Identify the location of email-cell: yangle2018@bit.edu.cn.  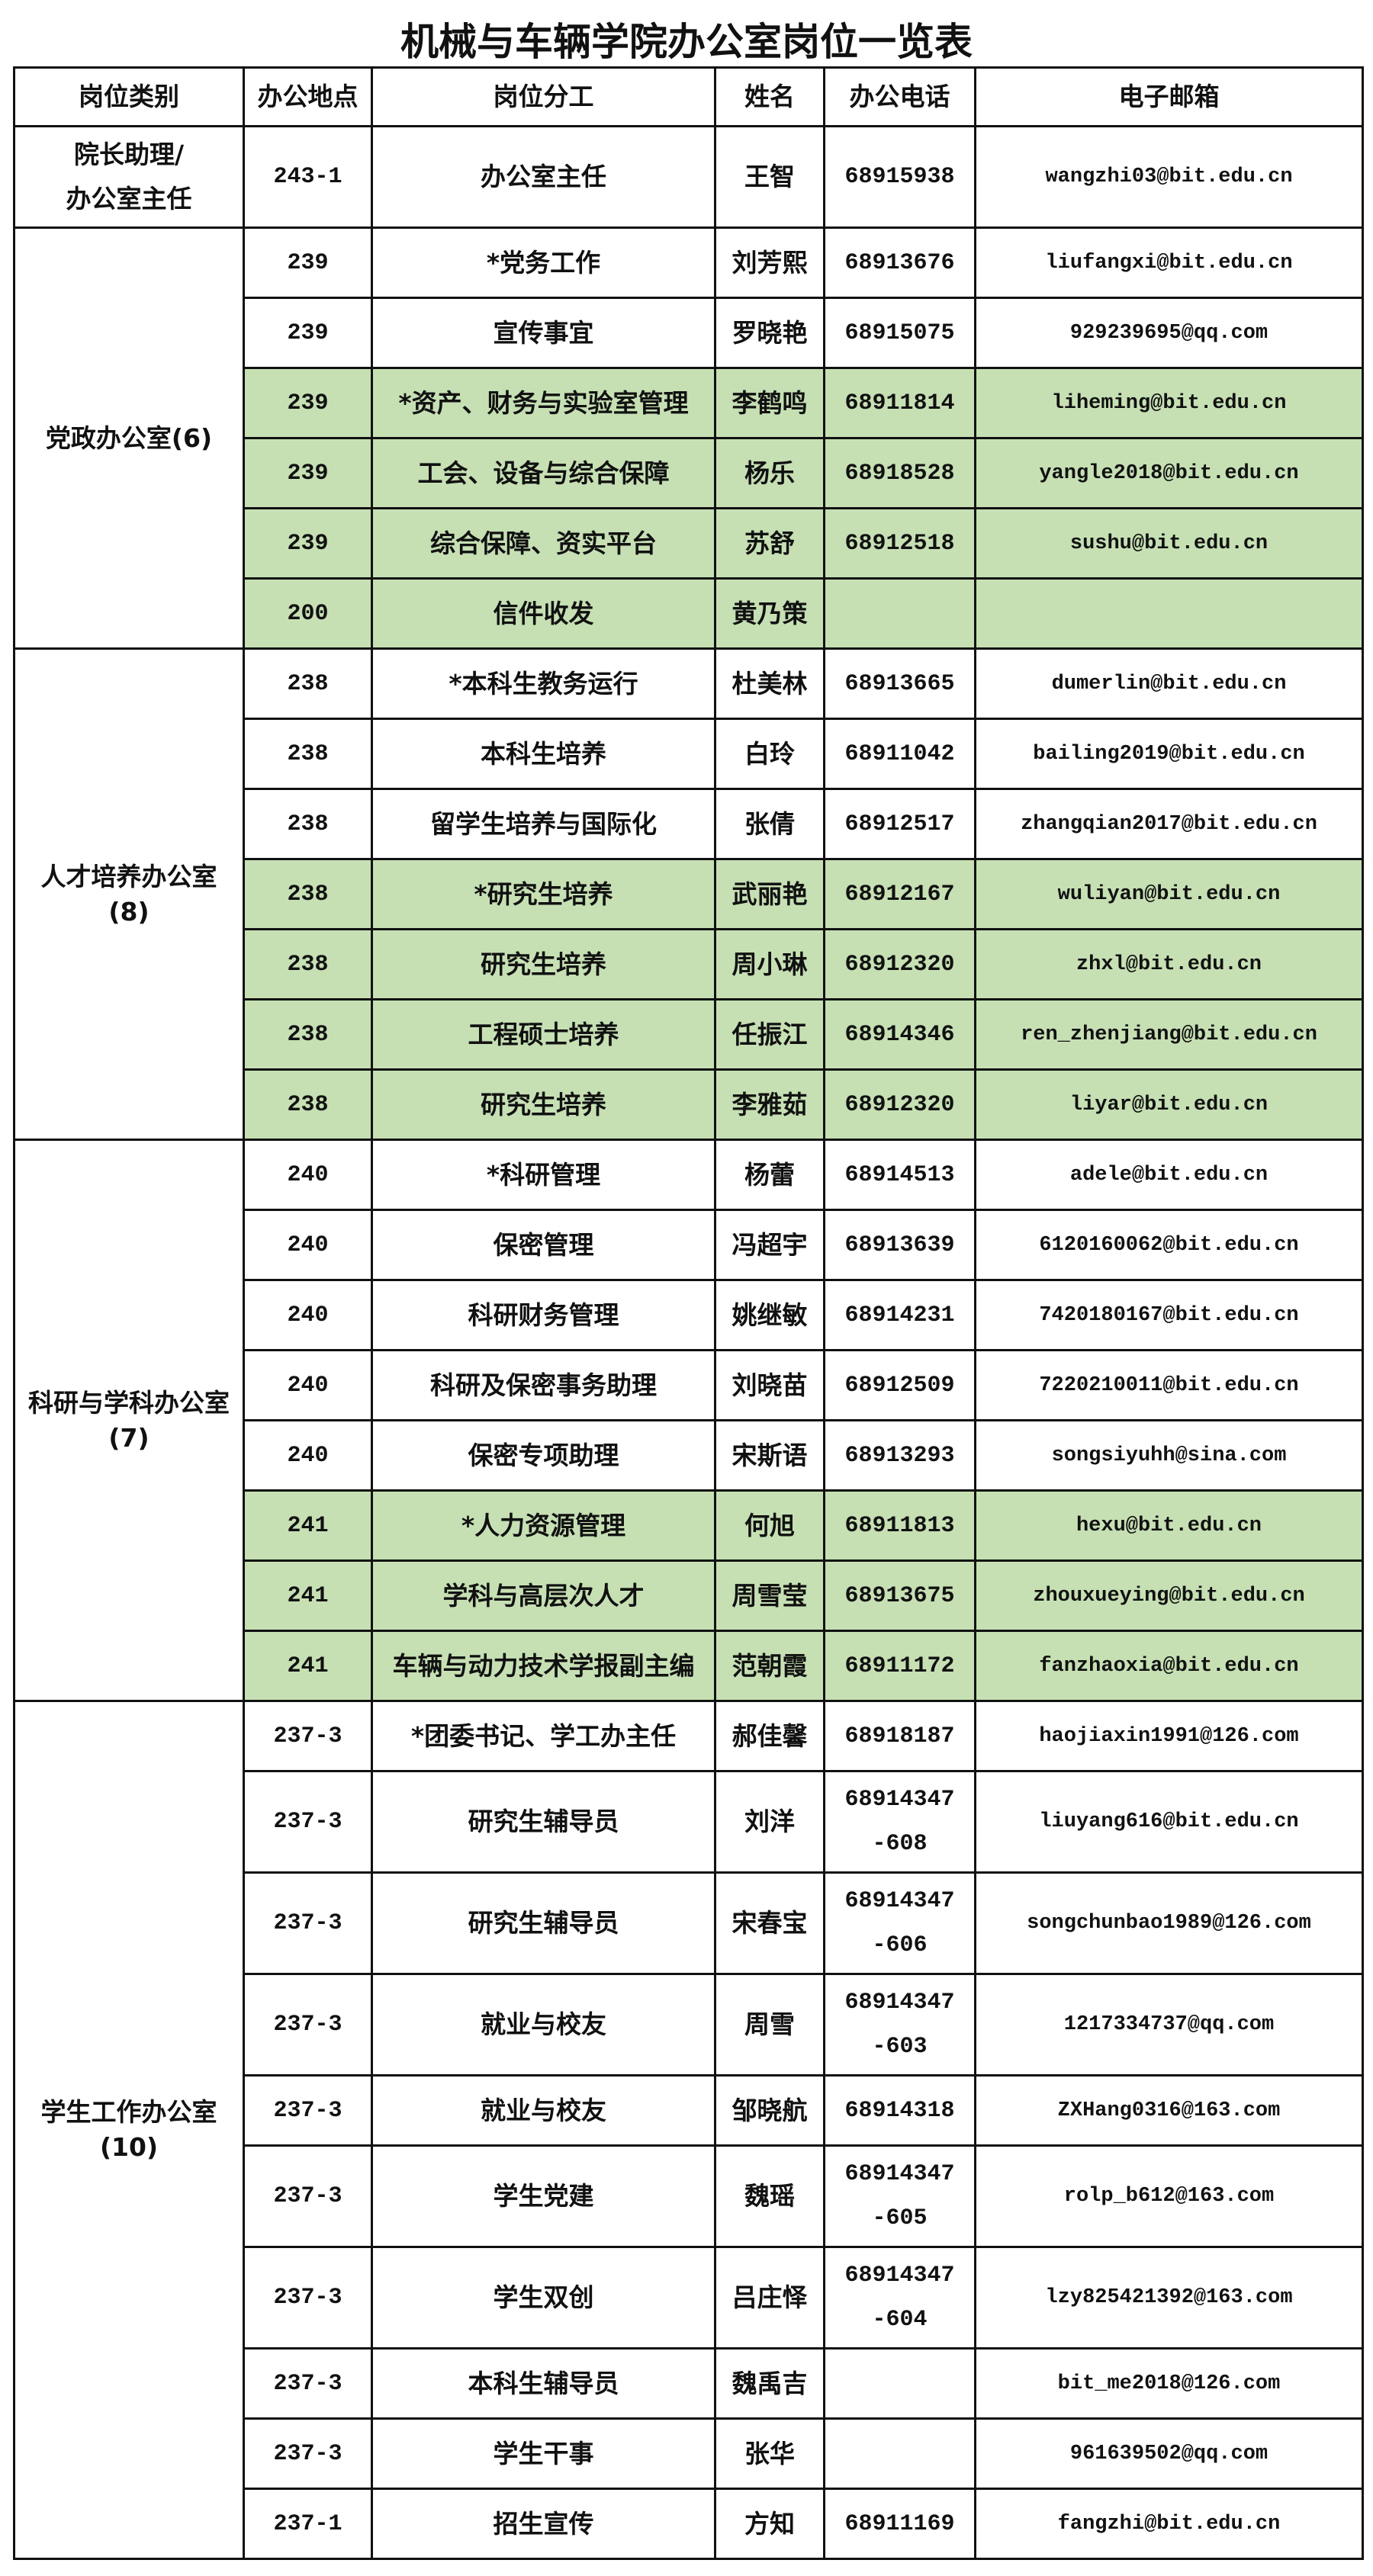
(1169, 473).